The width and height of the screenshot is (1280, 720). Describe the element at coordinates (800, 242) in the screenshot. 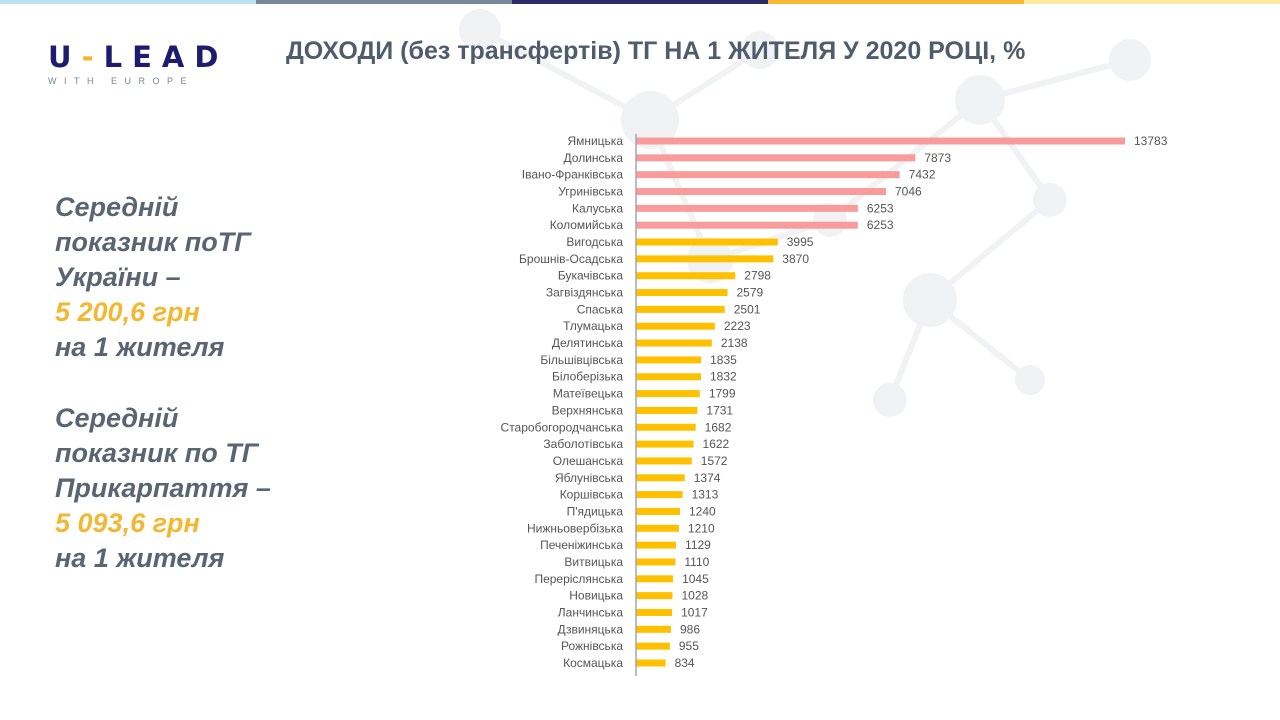

I see `data-label: 3995` at that location.